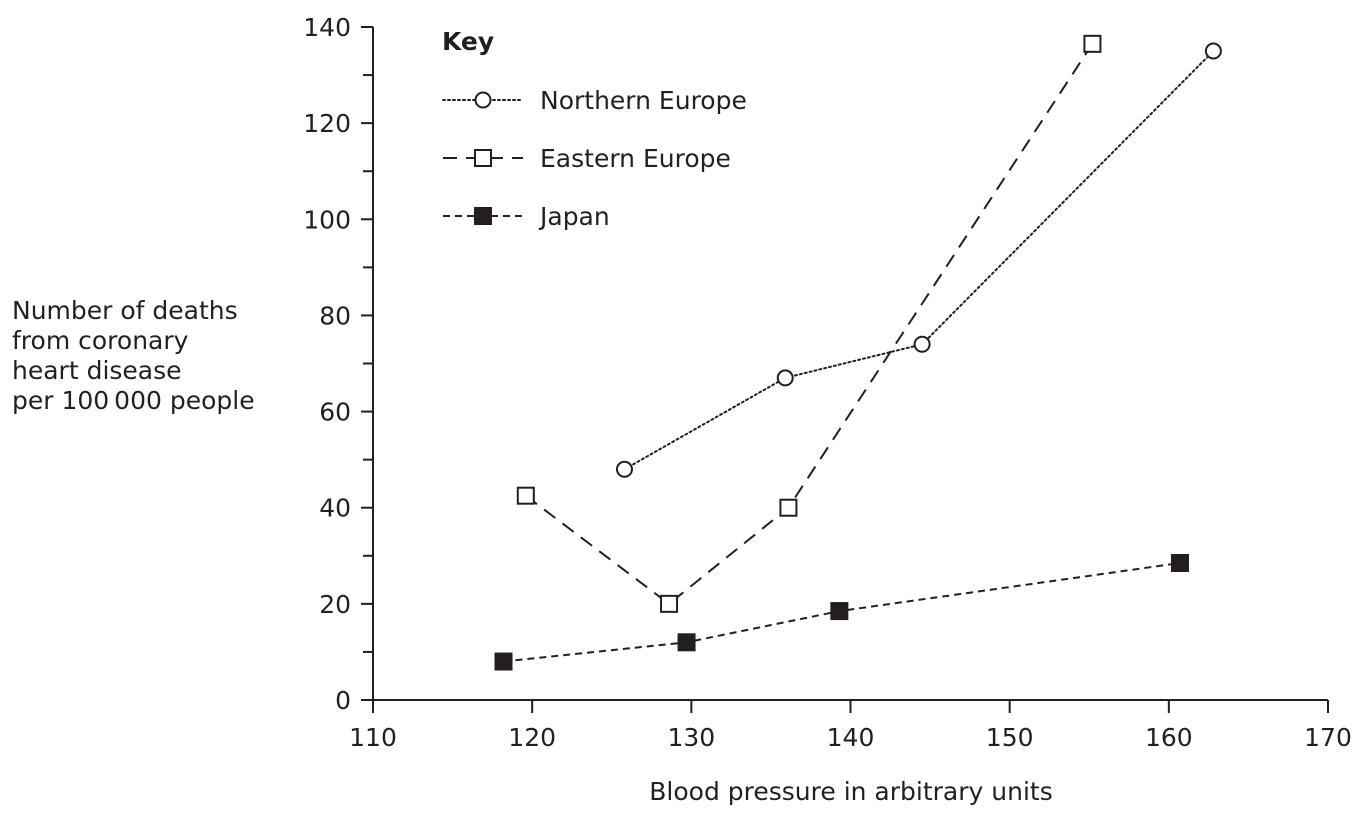 The width and height of the screenshot is (1353, 817). What do you see at coordinates (133, 400) in the screenshot?
I see `y-axis-label-line: per 100 000 people` at bounding box center [133, 400].